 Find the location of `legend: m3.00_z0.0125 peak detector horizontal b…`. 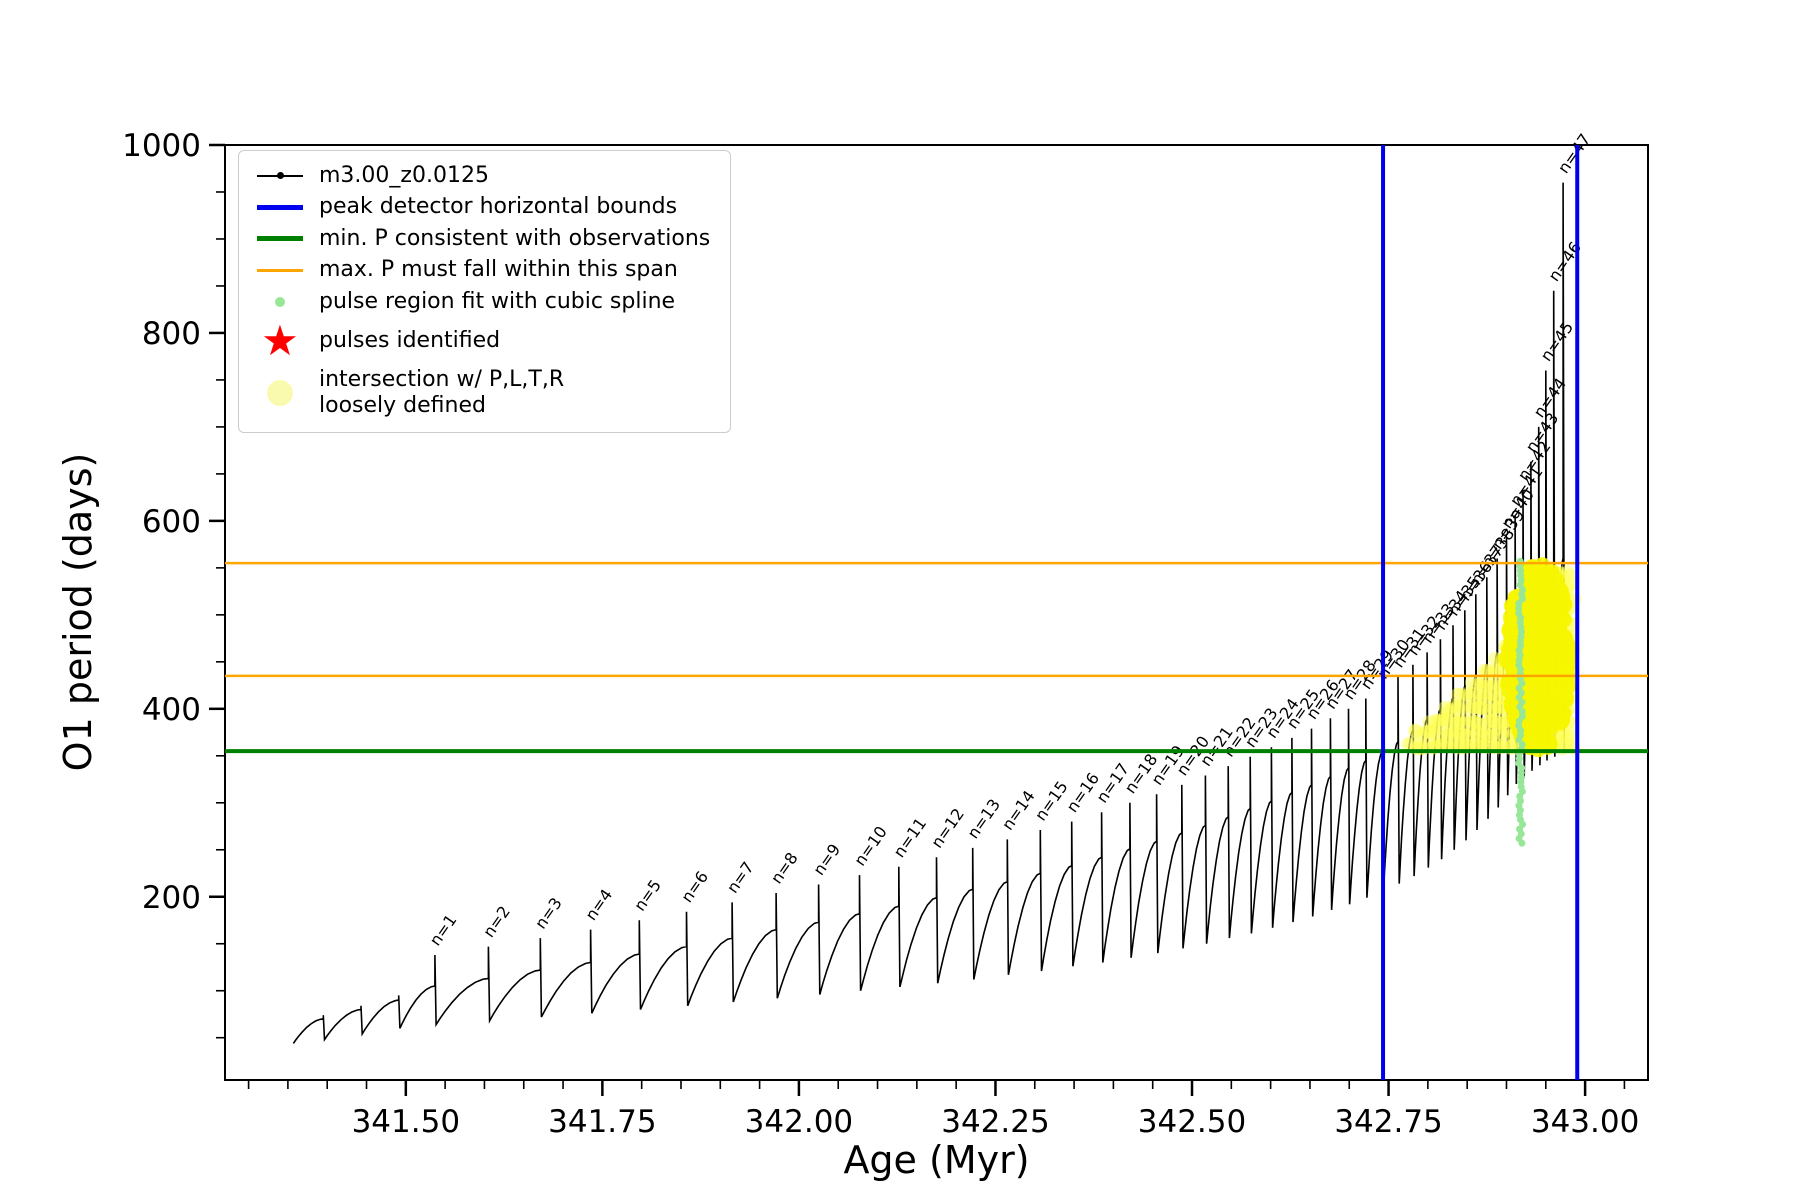

legend: m3.00_z0.0125 peak detector horizontal b… is located at coordinates (485, 291).